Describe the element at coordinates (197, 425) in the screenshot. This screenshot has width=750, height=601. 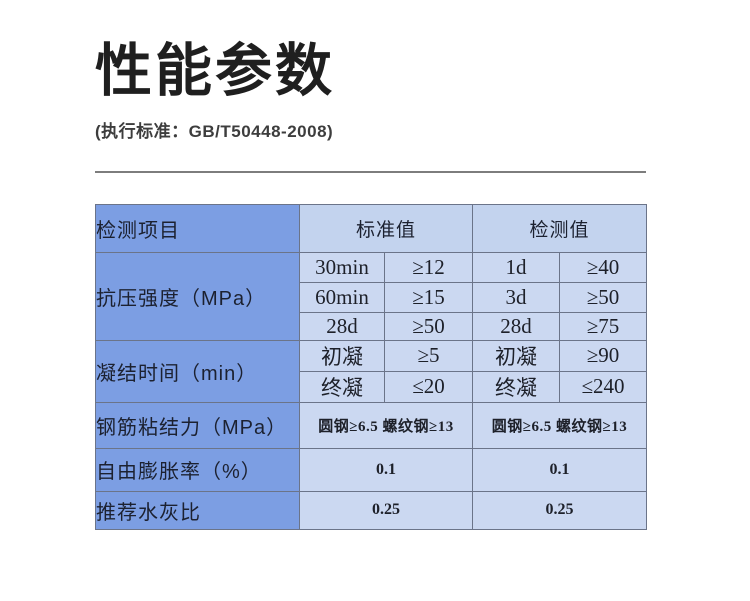
I see `row-label-rebar-bond: 钢筋粘结力（MPa）` at that location.